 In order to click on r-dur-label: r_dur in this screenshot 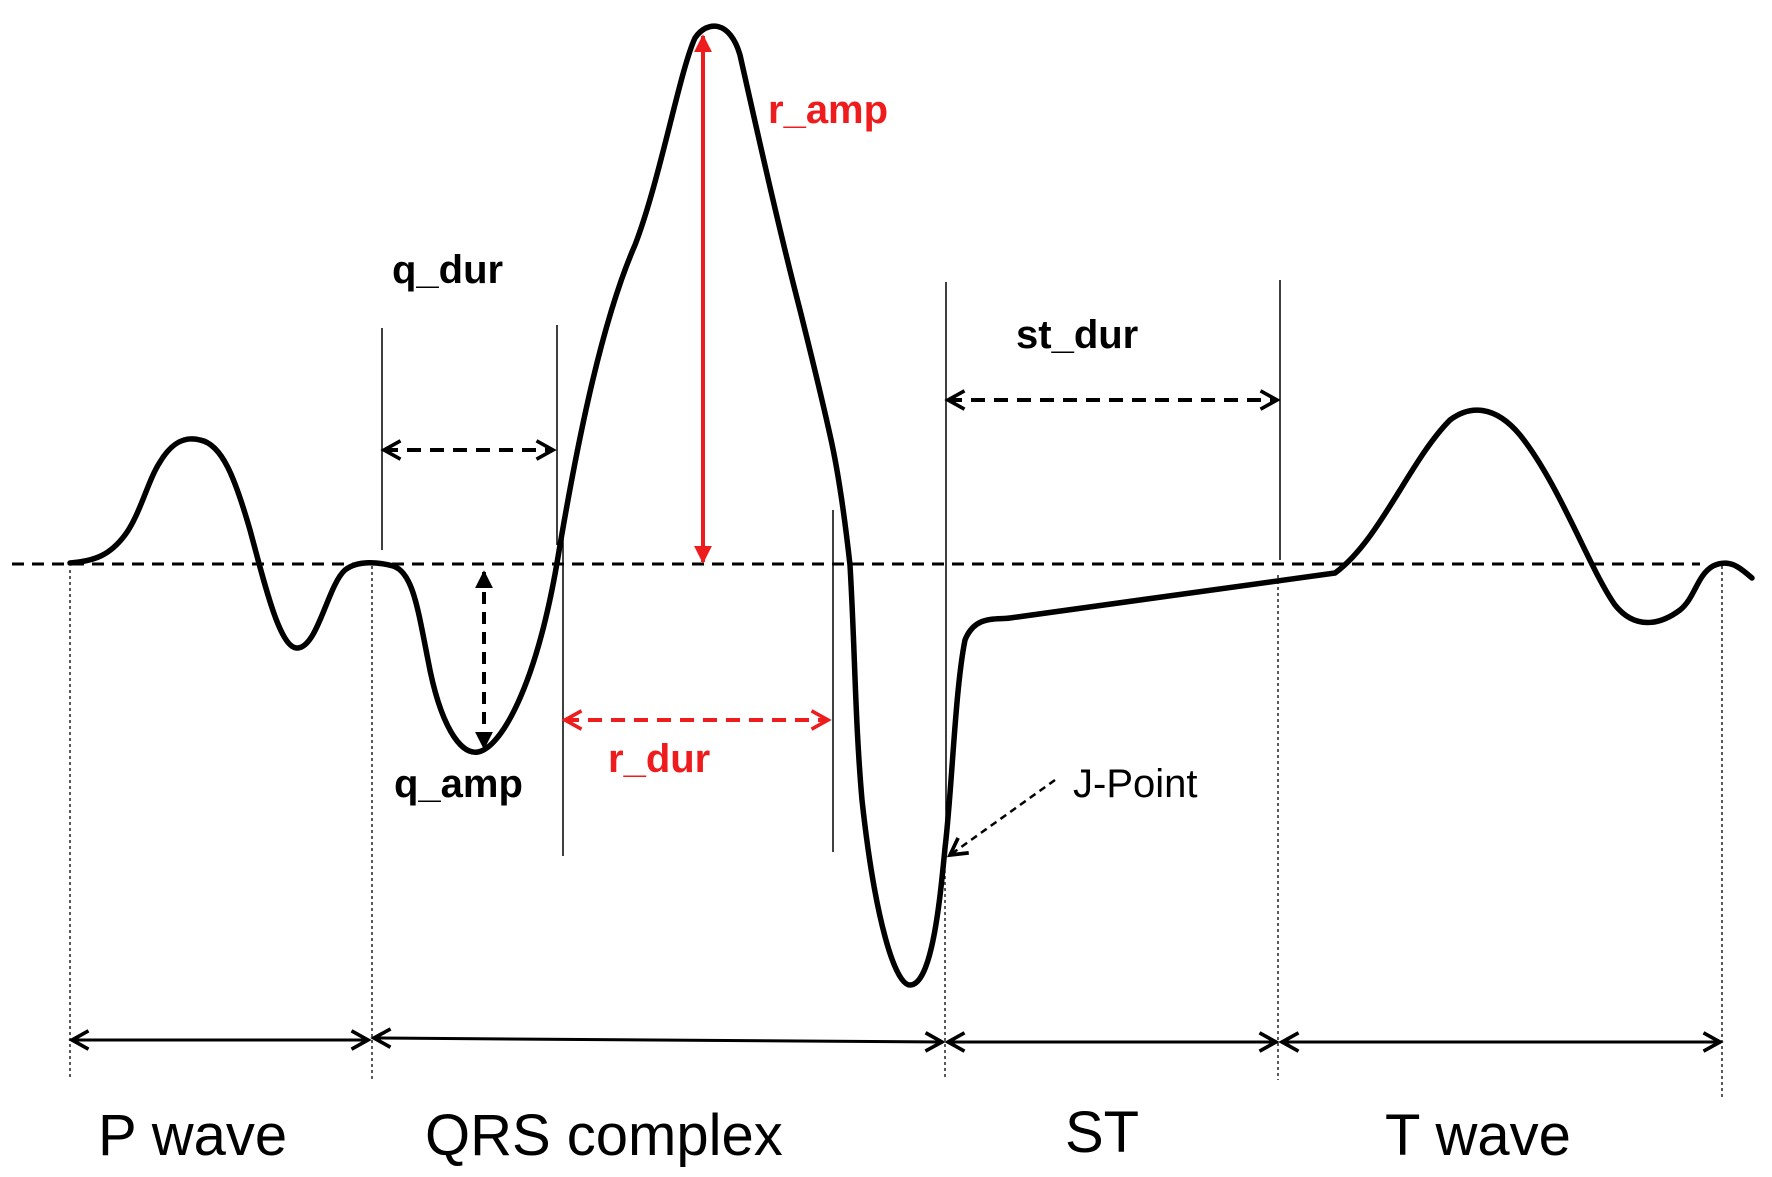, I will do `click(659, 759)`.